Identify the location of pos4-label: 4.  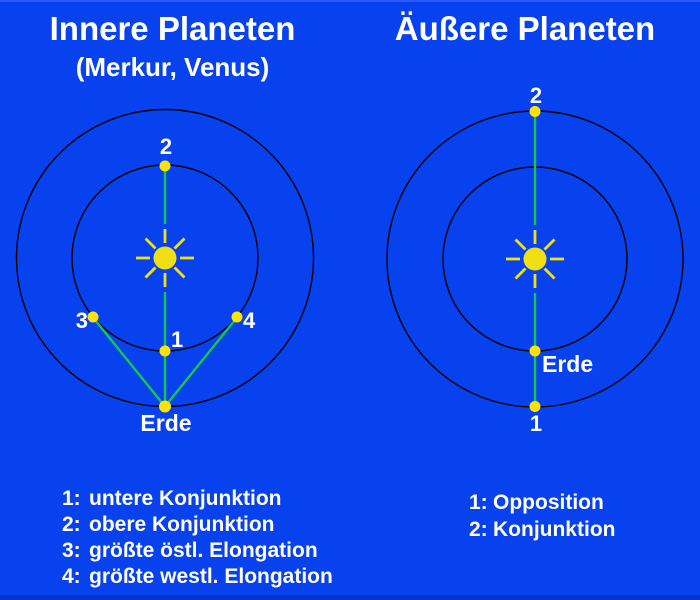
(249, 320).